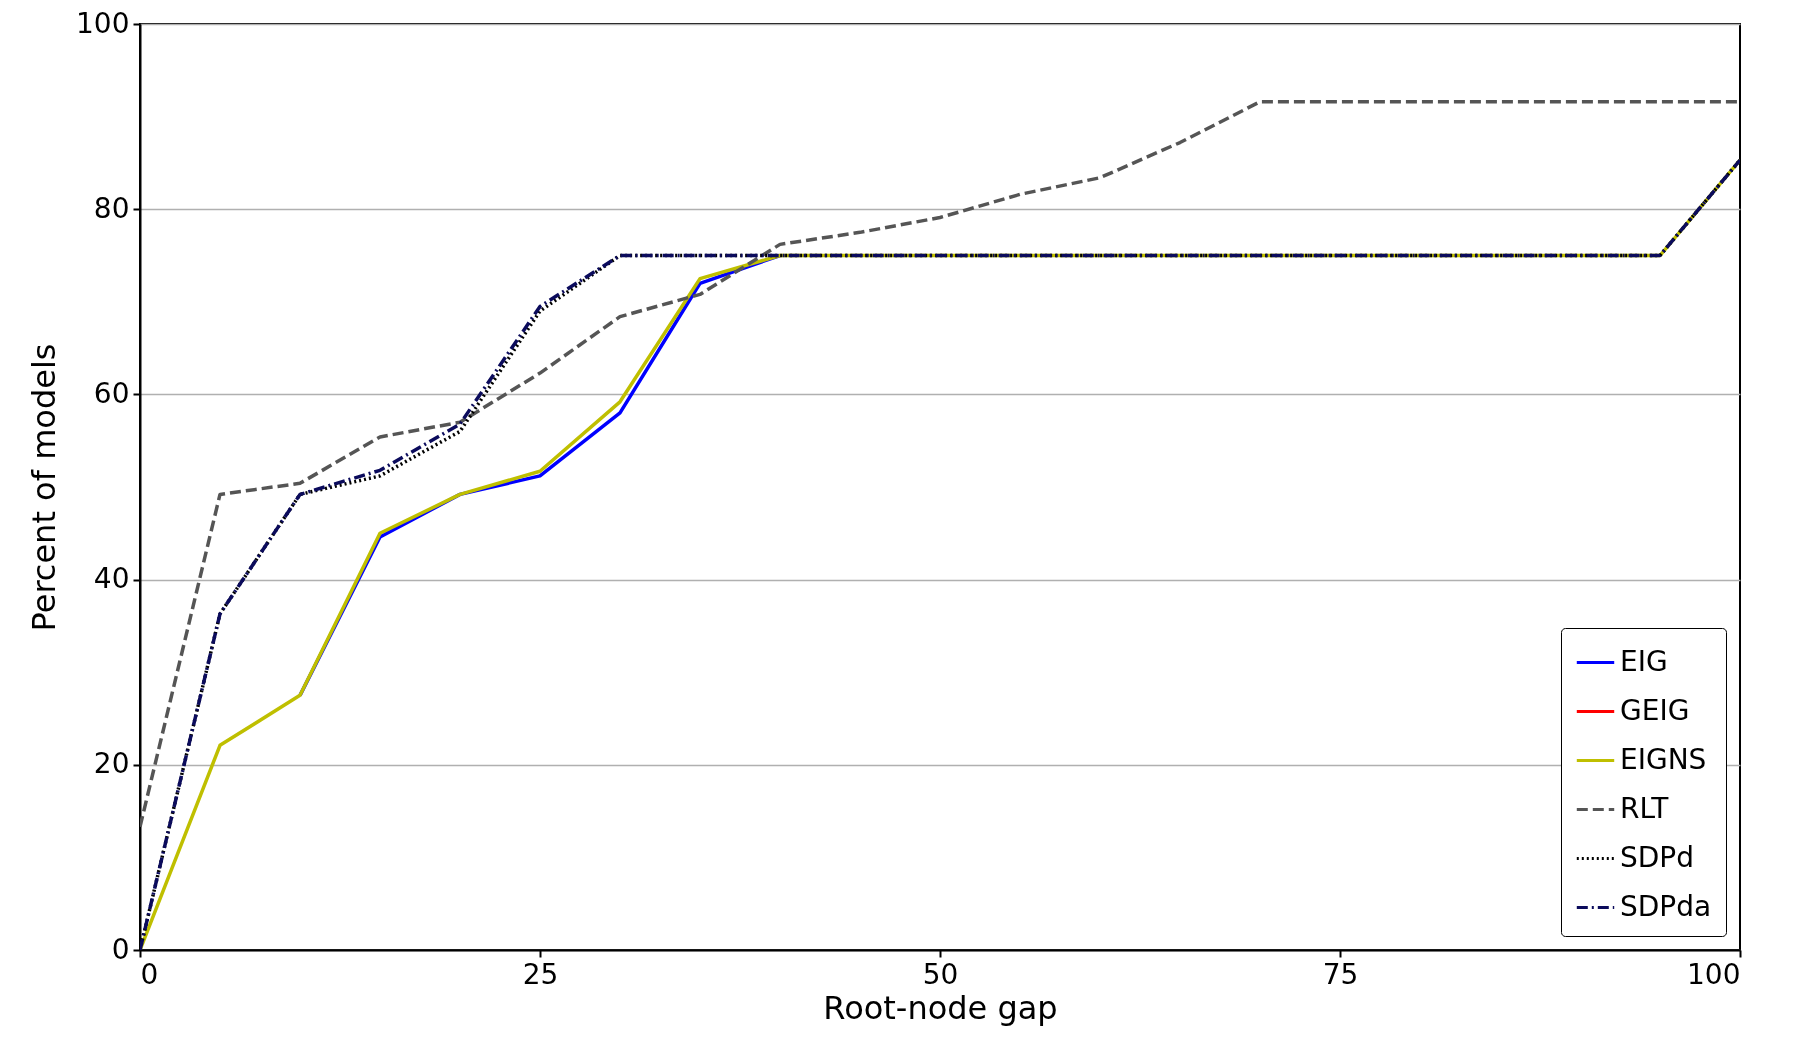 This screenshot has width=1799, height=1040. I want to click on x-tick-label: 0, so click(149, 974).